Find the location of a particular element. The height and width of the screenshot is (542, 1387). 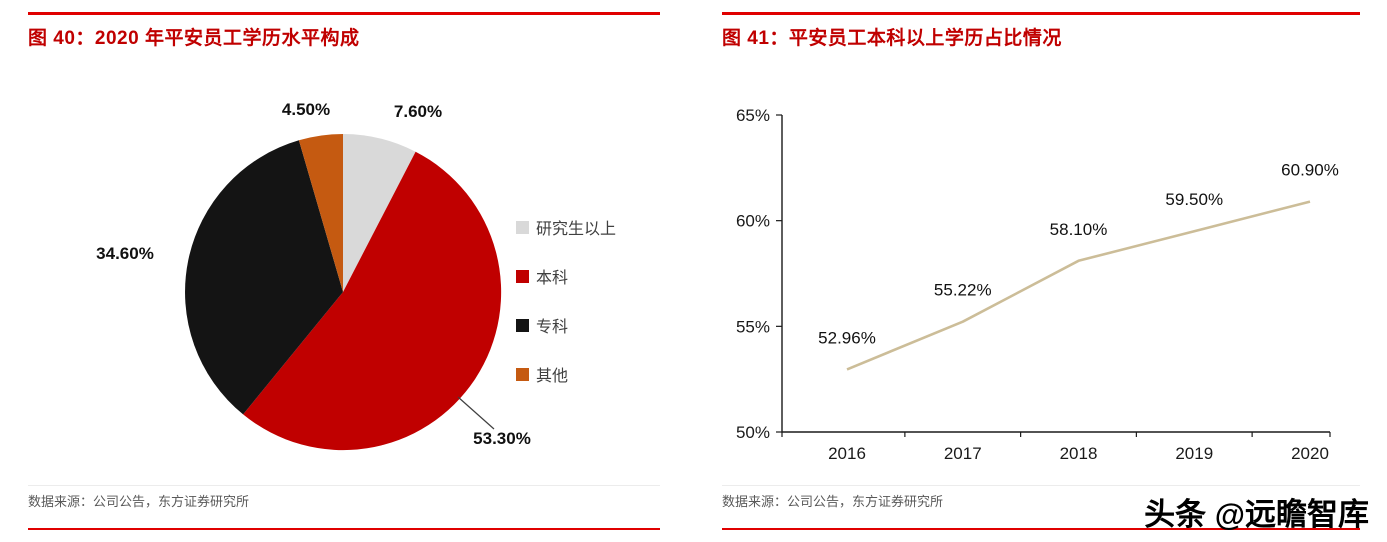

y-tick-label: 65% is located at coordinates (753, 115).